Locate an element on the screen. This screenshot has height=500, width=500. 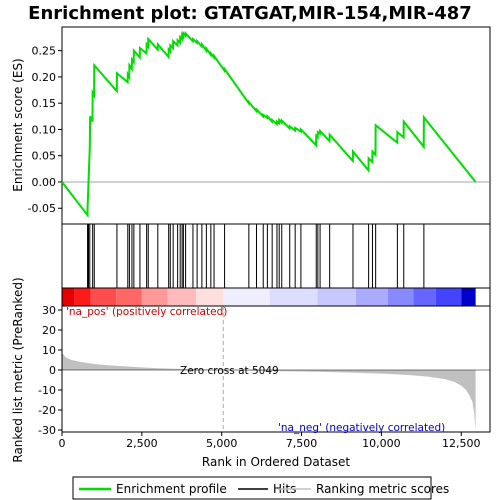
es-y-tick-label: 0.00 is located at coordinates (44, 182).